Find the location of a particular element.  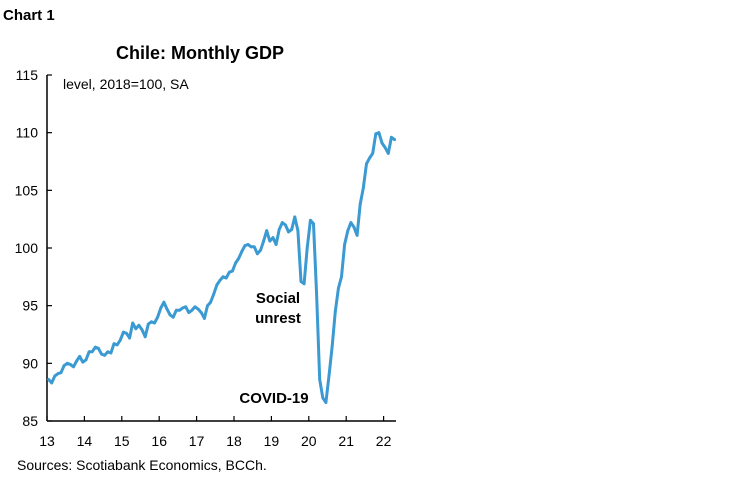

source-note: Sources: Scotiabank Economics, BCCh. is located at coordinates (142, 465).